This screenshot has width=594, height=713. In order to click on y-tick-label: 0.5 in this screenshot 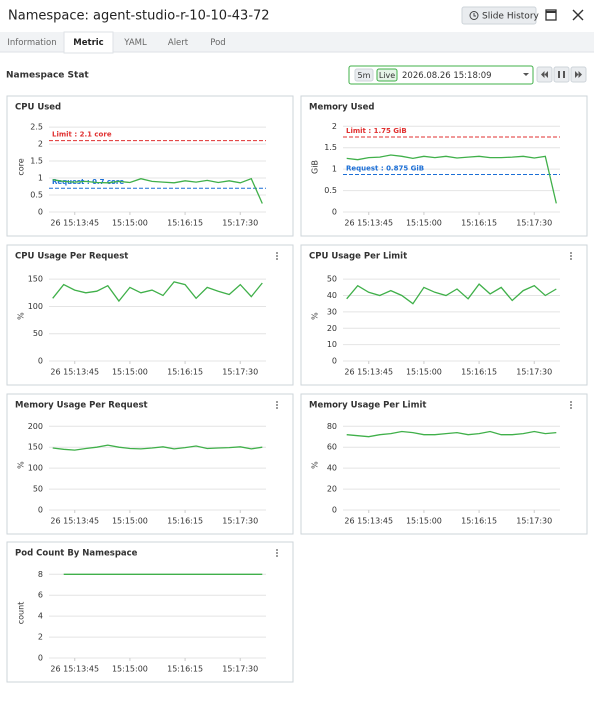, I will do `click(330, 190)`.